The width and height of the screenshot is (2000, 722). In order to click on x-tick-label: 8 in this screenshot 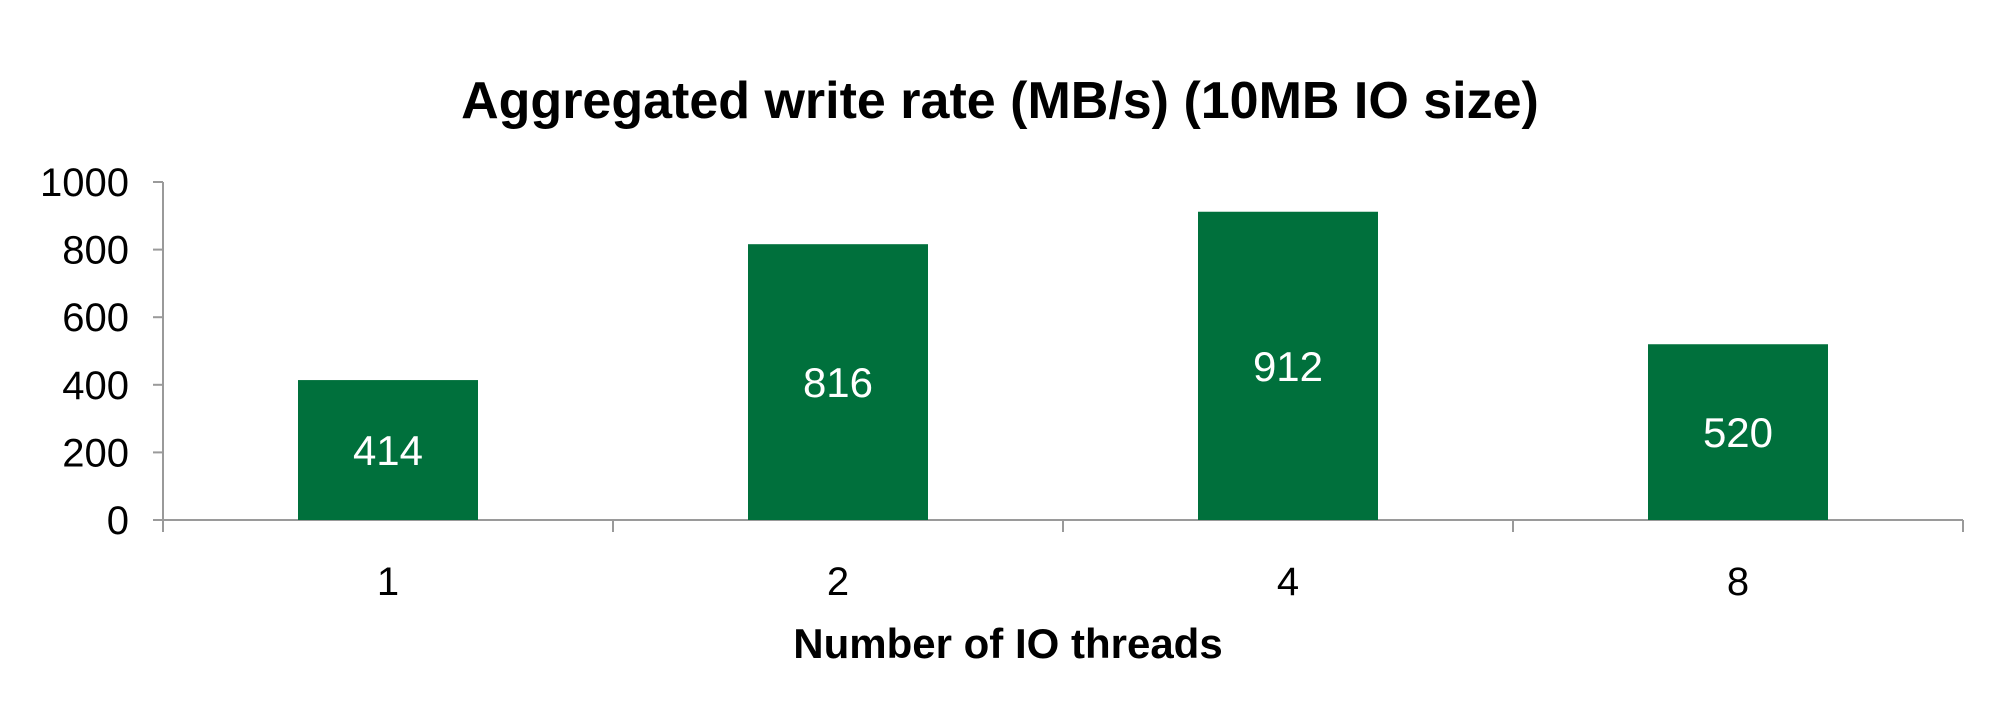, I will do `click(1738, 582)`.